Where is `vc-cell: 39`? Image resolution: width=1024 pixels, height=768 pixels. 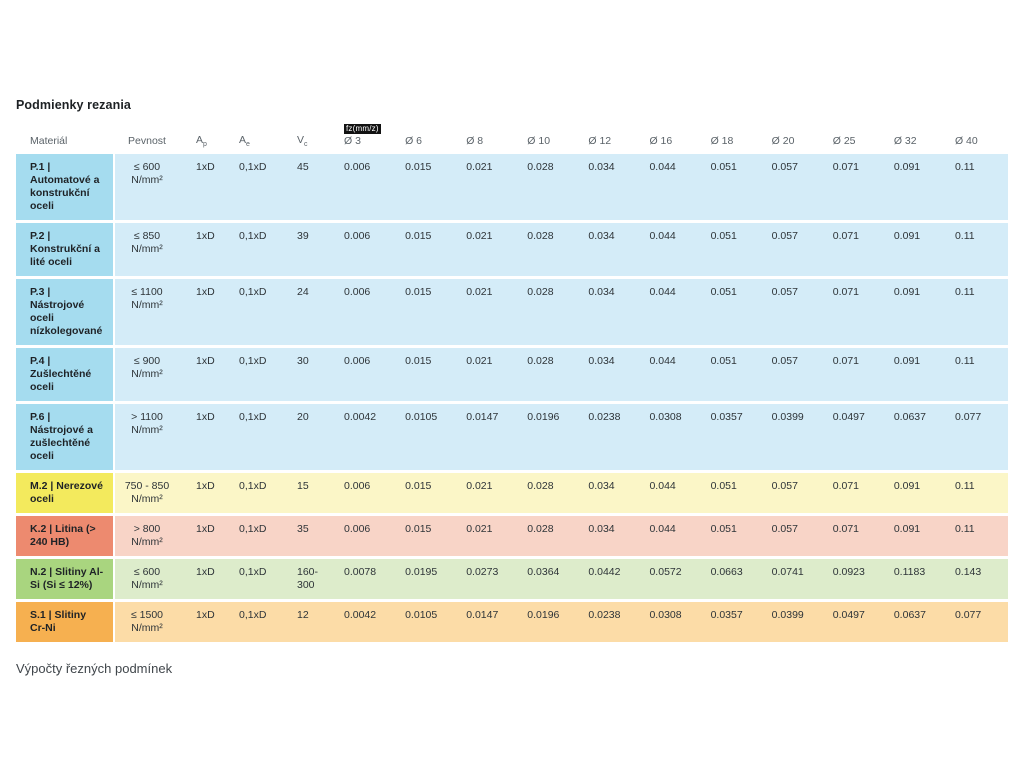 vc-cell: 39 is located at coordinates (303, 236).